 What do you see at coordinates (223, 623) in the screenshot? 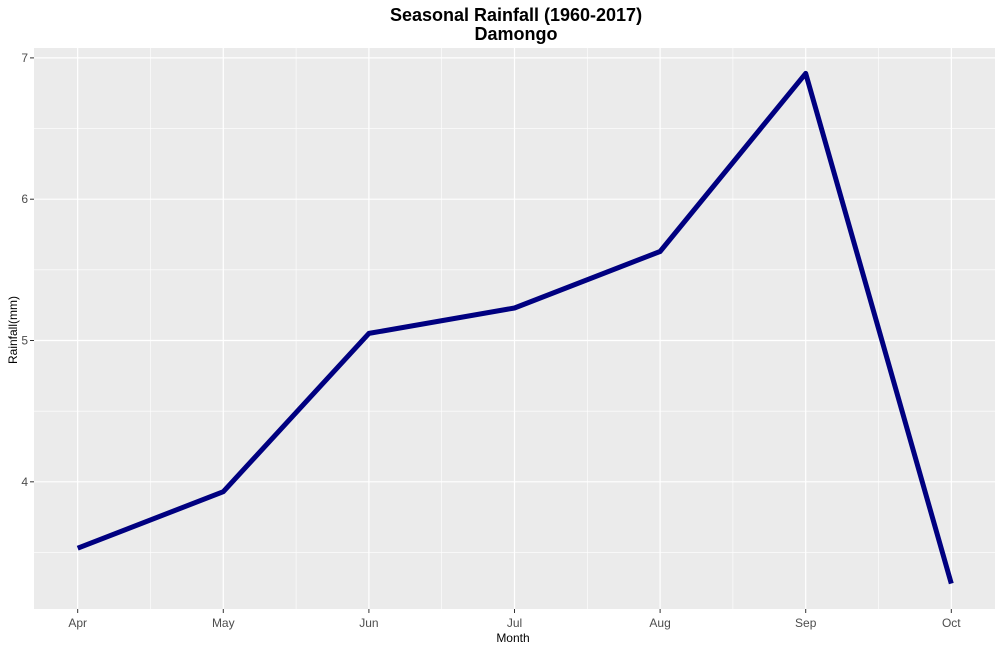
I see `x-tick-label: May` at bounding box center [223, 623].